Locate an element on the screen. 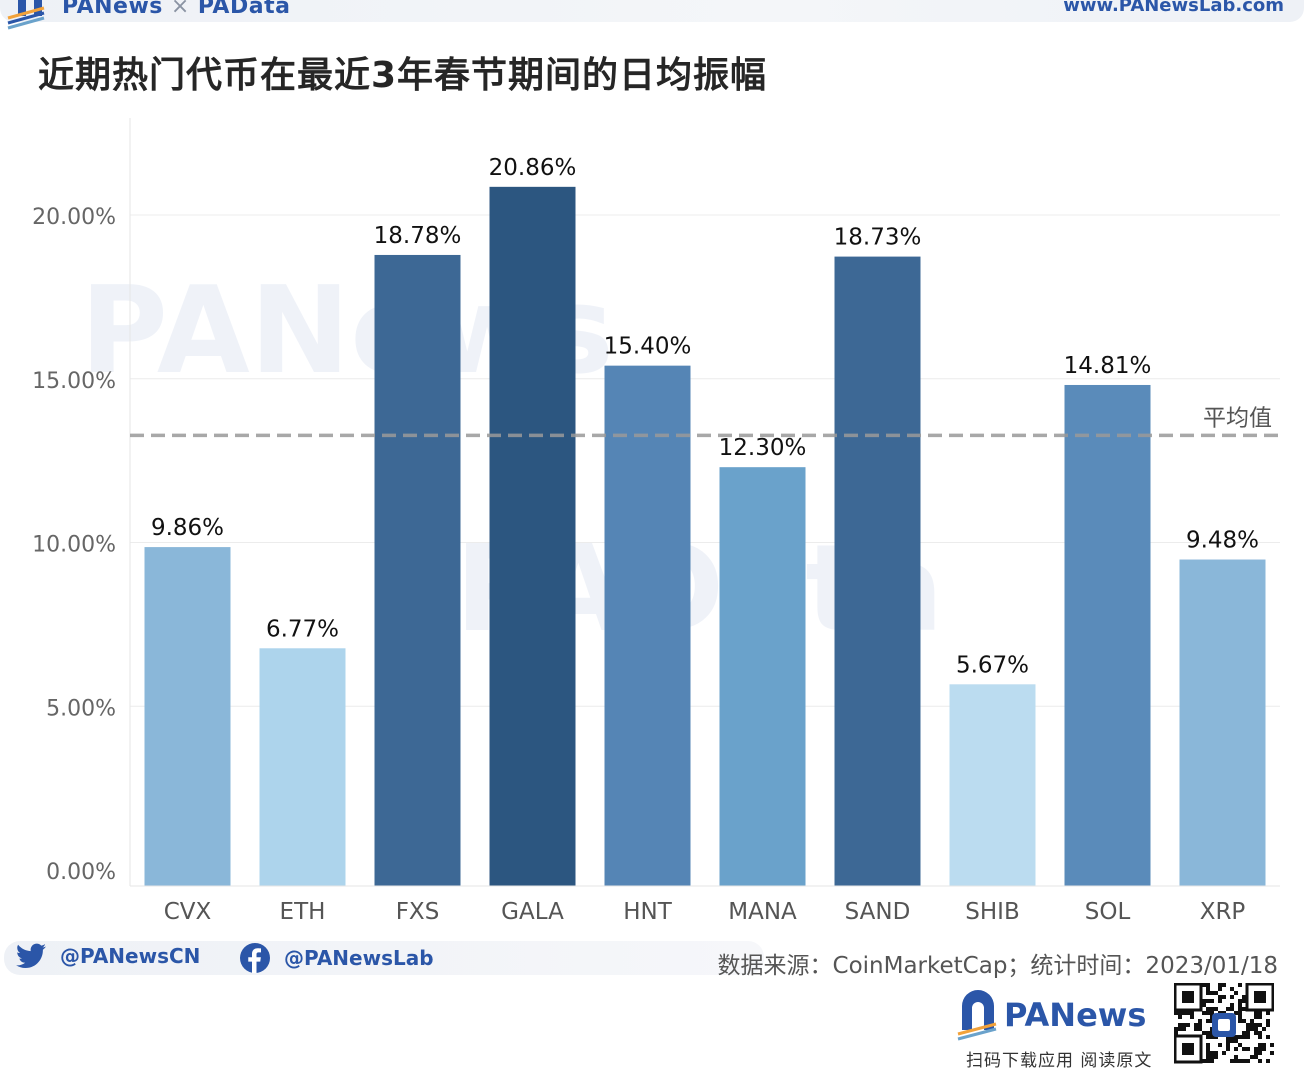 The width and height of the screenshot is (1304, 1071). x-tick-label-eth: ETH is located at coordinates (303, 912).